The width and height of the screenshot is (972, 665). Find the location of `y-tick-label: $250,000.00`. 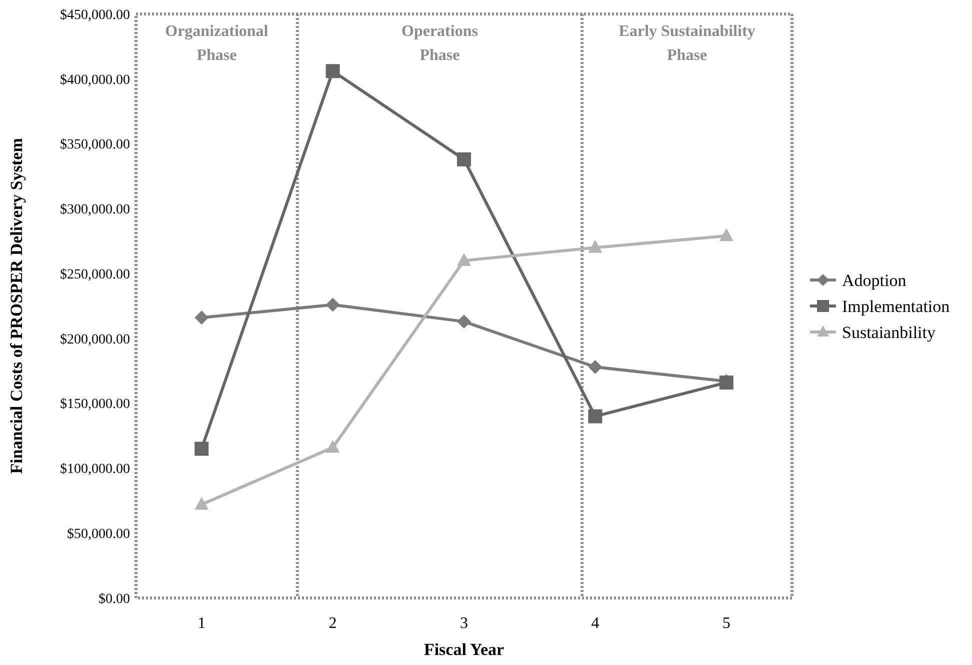

y-tick-label: $250,000.00 is located at coordinates (95, 274).